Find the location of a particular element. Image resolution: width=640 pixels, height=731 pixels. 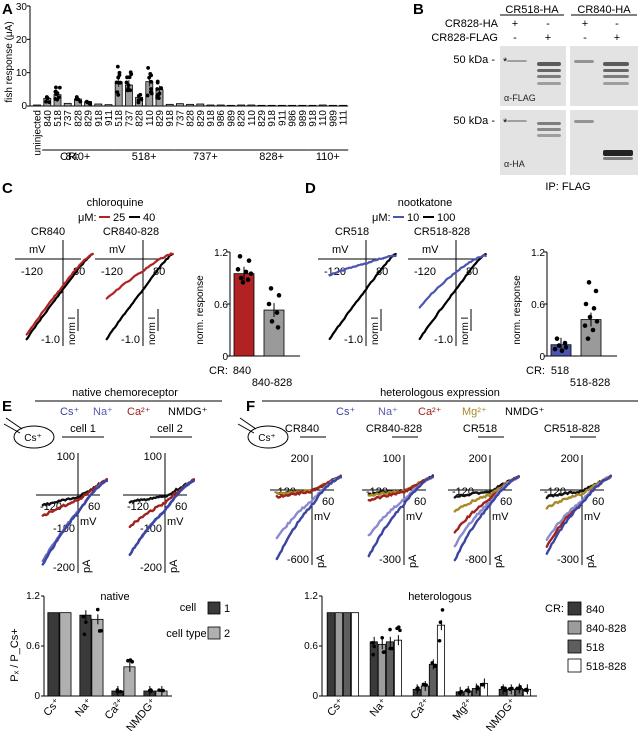

e1-iv-label: pA is located at coordinates (87, 566).